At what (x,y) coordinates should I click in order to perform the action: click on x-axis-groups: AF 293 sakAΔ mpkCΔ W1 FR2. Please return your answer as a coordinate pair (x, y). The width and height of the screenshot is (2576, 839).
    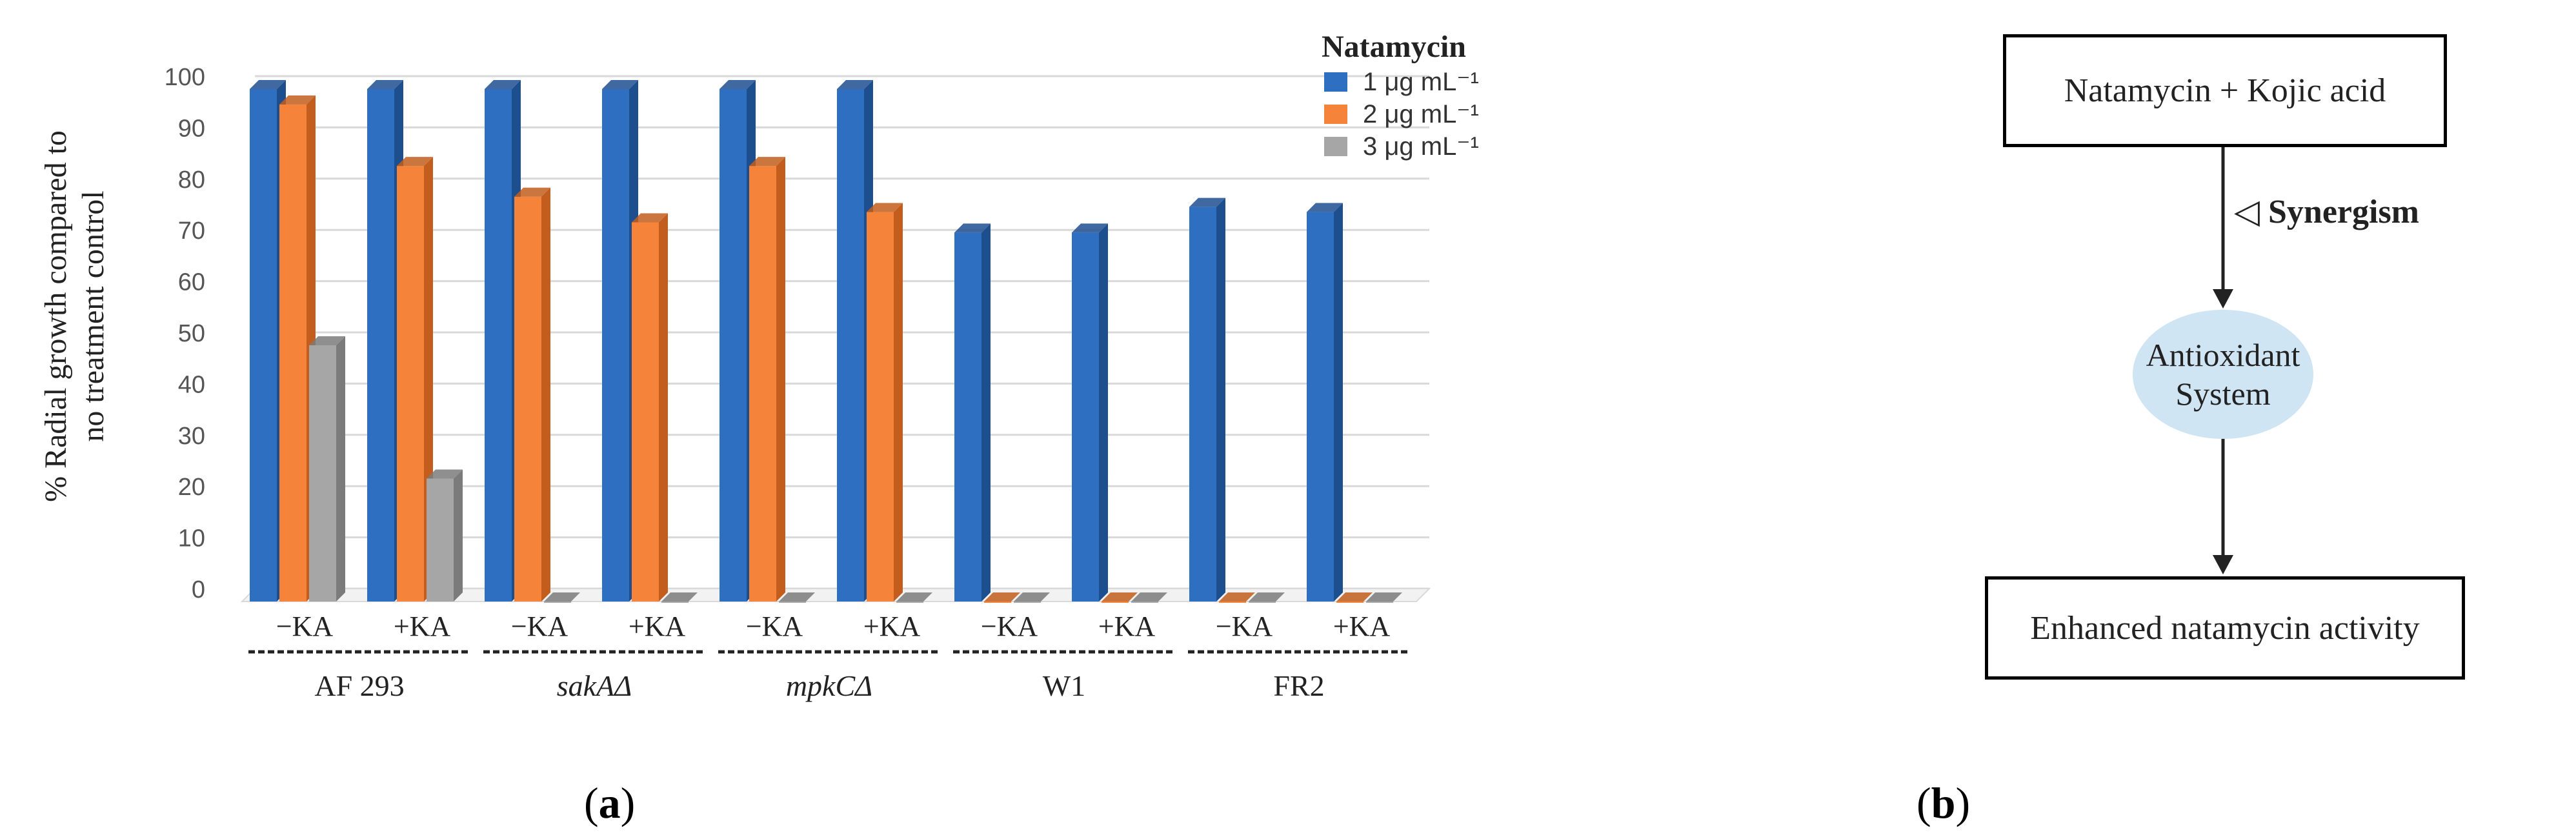
    Looking at the image, I should click on (829, 676).